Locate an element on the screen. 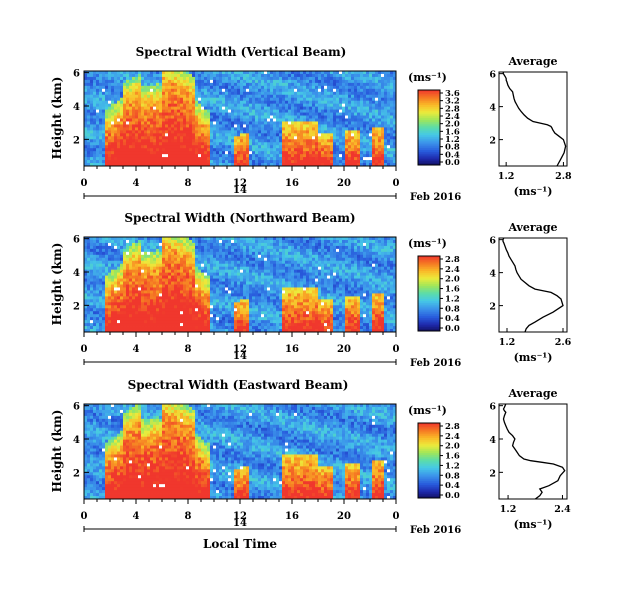 The height and width of the screenshot is (598, 617). x-tick-label: 12 is located at coordinates (240, 183).